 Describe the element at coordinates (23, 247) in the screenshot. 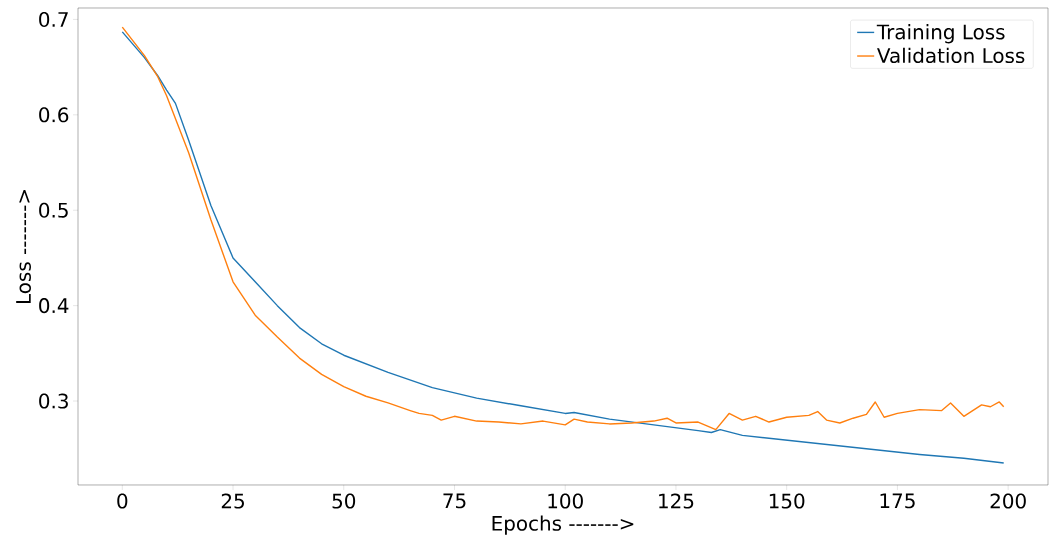

I see `y-axis-title: Loss ------->` at that location.